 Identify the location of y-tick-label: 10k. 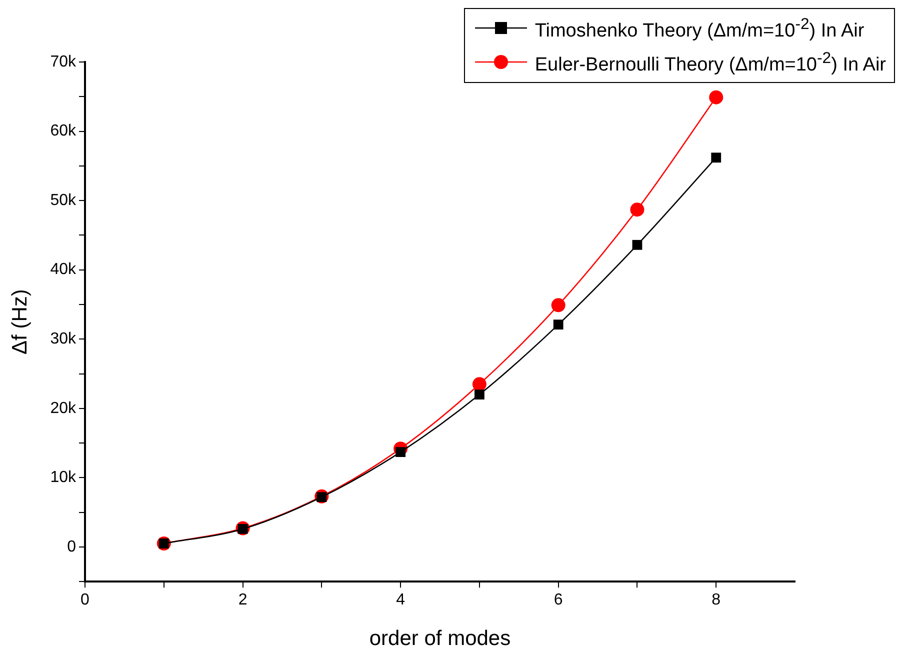
(63, 477).